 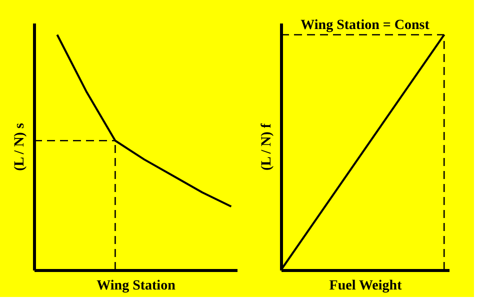 I want to click on y-axis-title: (L / N) f, so click(x=267, y=147).